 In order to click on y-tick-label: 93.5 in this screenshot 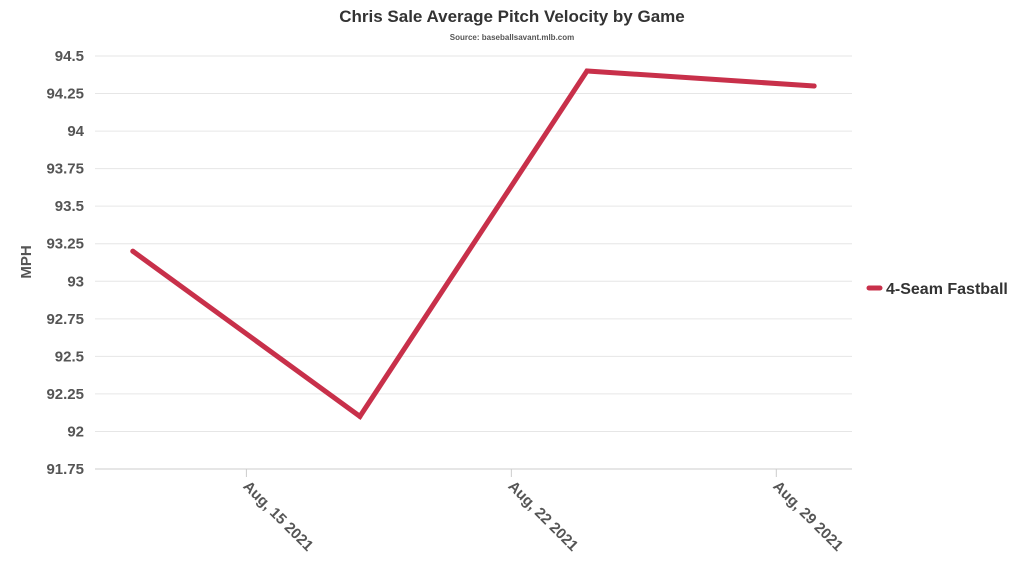, I will do `click(69, 206)`.